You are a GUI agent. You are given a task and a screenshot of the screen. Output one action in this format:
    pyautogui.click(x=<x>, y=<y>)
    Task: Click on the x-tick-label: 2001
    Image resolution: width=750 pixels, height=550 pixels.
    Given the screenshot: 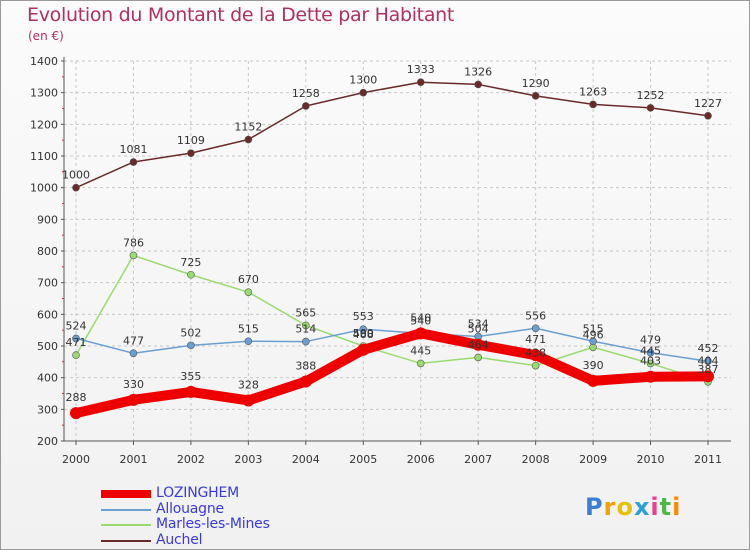 What is the action you would take?
    pyautogui.click(x=133, y=459)
    